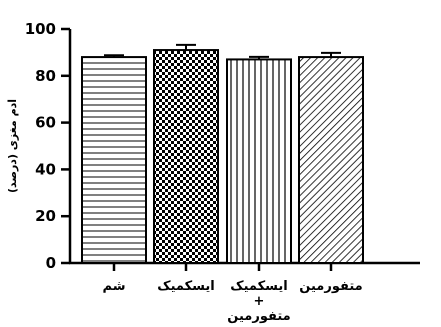 The width and height of the screenshot is (441, 327). Describe the element at coordinates (222, 51) in the screenshot. I see `error-bars` at that location.